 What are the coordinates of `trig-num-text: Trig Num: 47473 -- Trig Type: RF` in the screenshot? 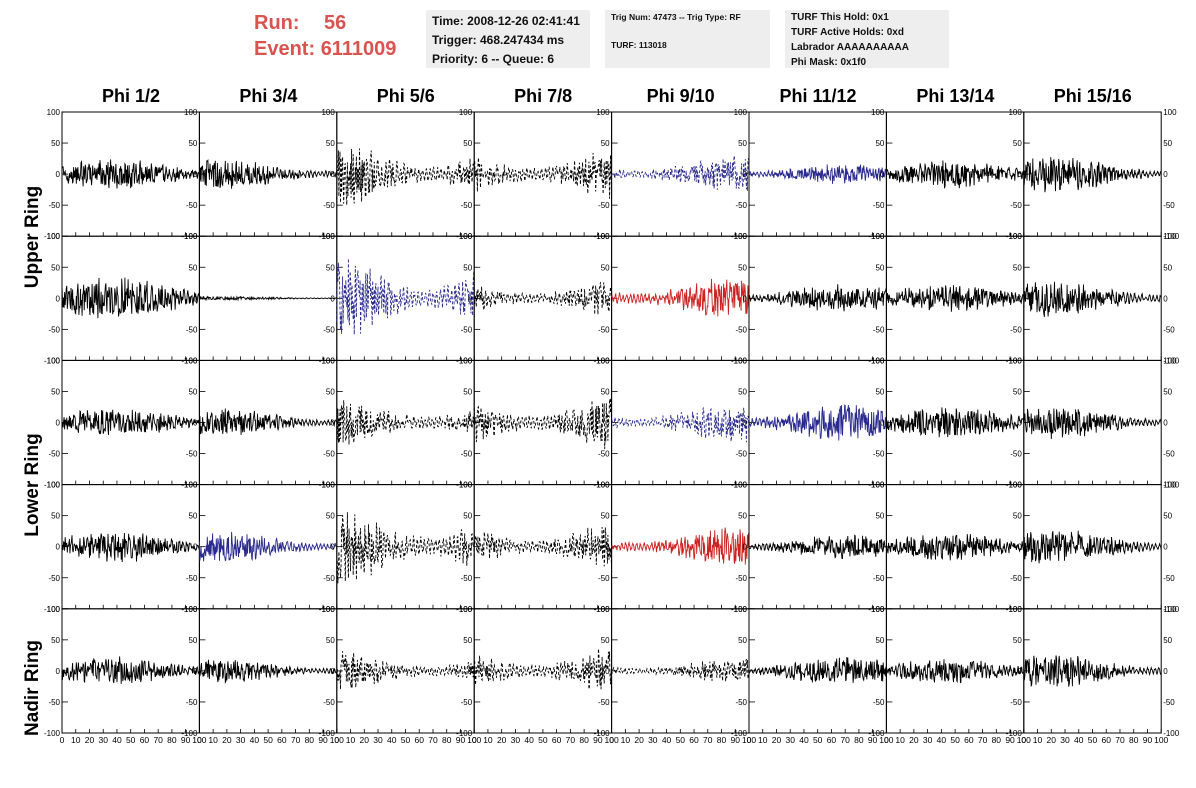 It's located at (676, 17).